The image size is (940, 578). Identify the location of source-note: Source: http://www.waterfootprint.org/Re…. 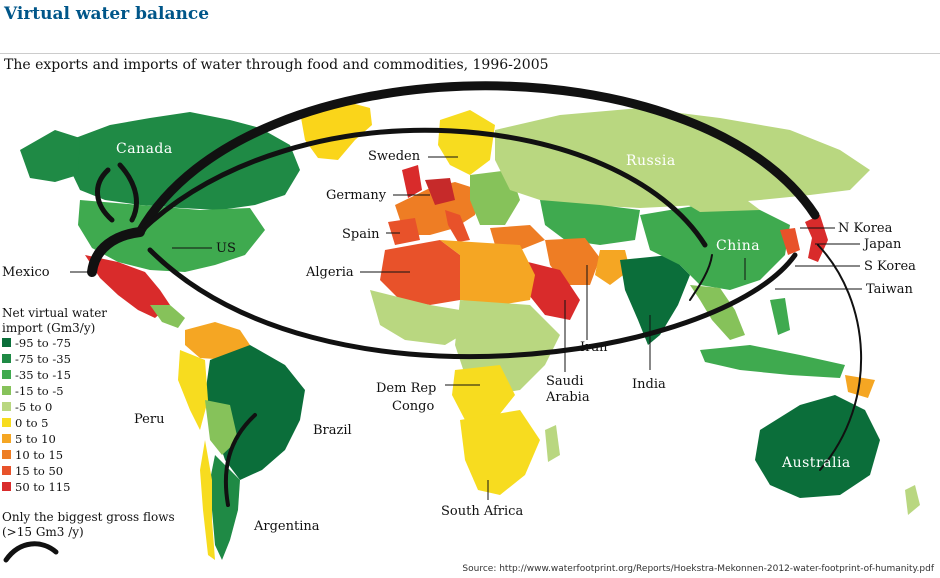
(698, 569).